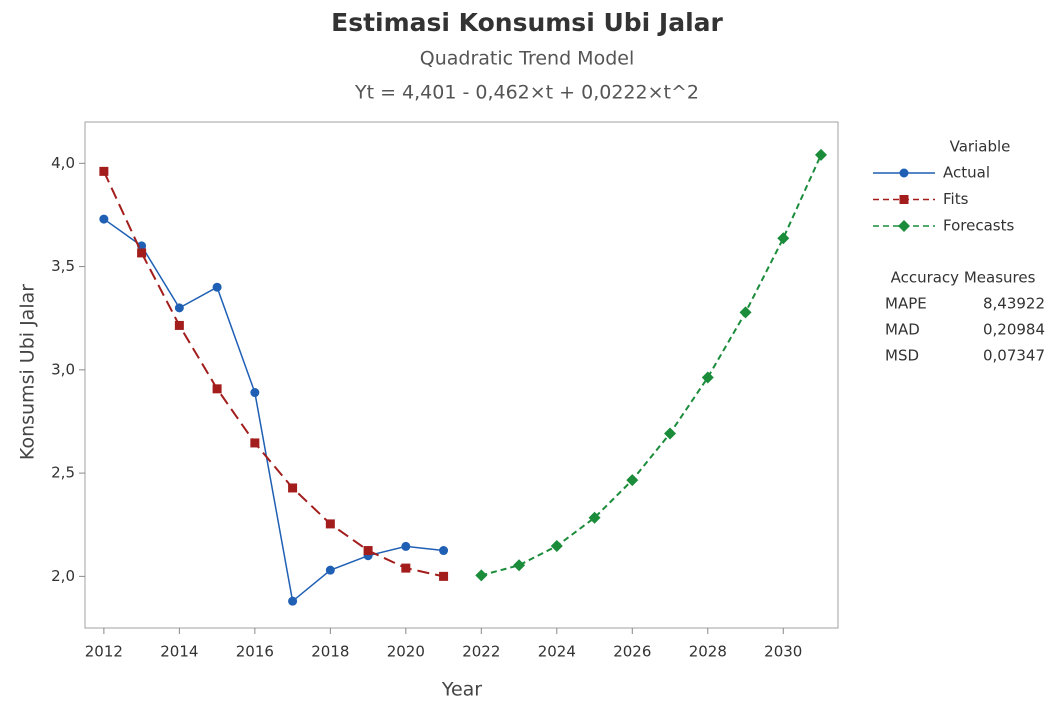  Describe the element at coordinates (461, 690) in the screenshot. I see `x-axis-label: Year` at that location.